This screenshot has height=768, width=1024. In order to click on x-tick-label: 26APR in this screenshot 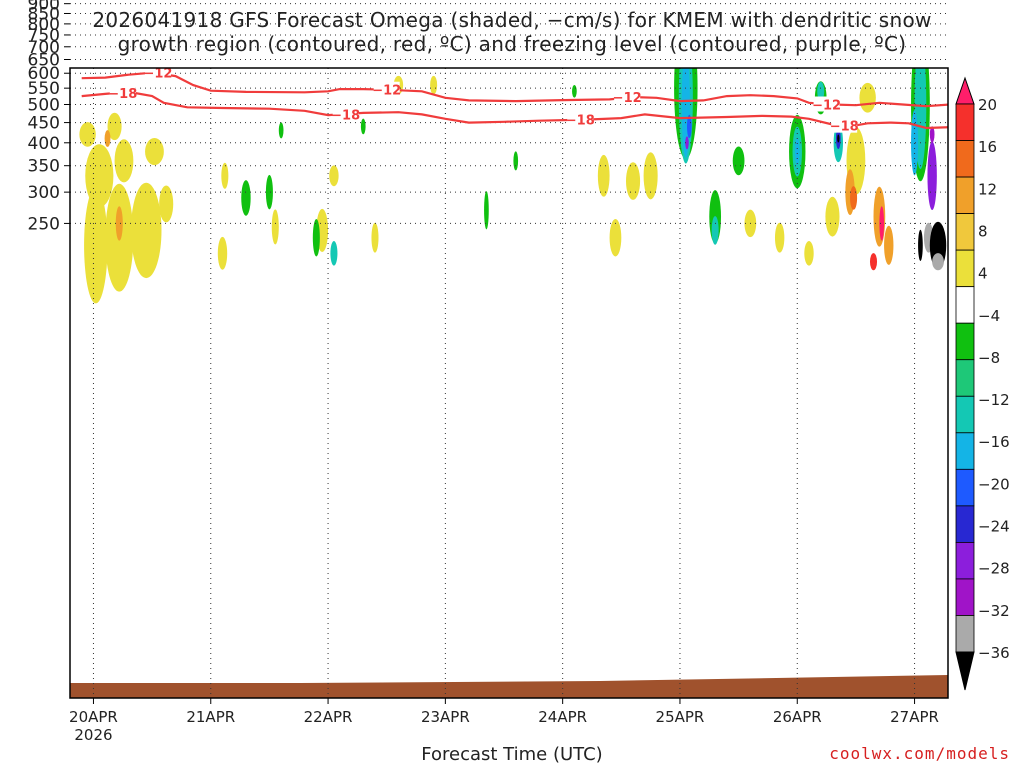, I will do `click(797, 717)`.